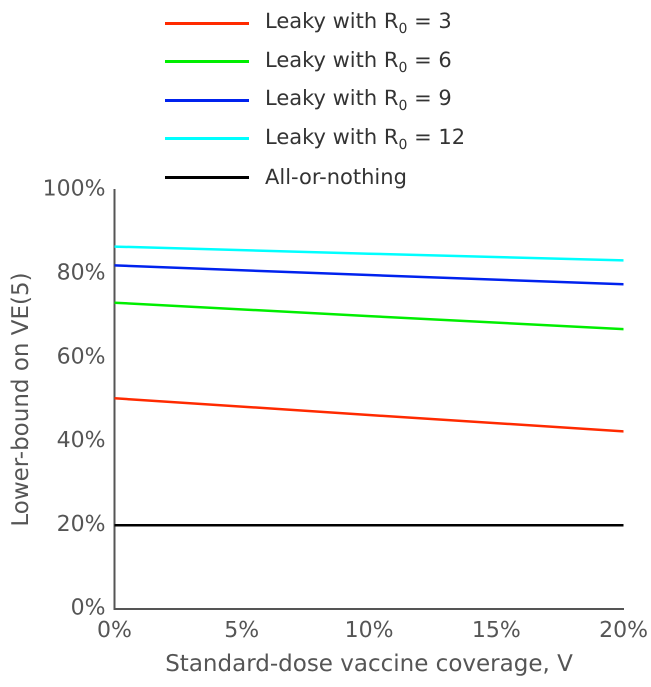 The width and height of the screenshot is (651, 687). What do you see at coordinates (21, 399) in the screenshot?
I see `y-axis-title: Lower-bound on VE(5)` at bounding box center [21, 399].